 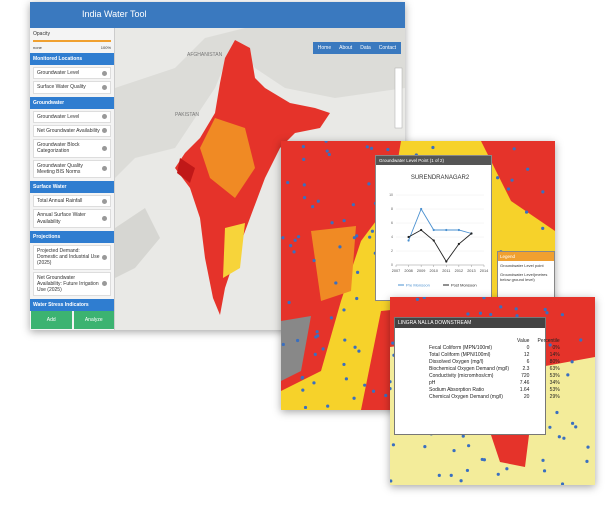 I want to click on nav-link: About, so click(x=346, y=48).